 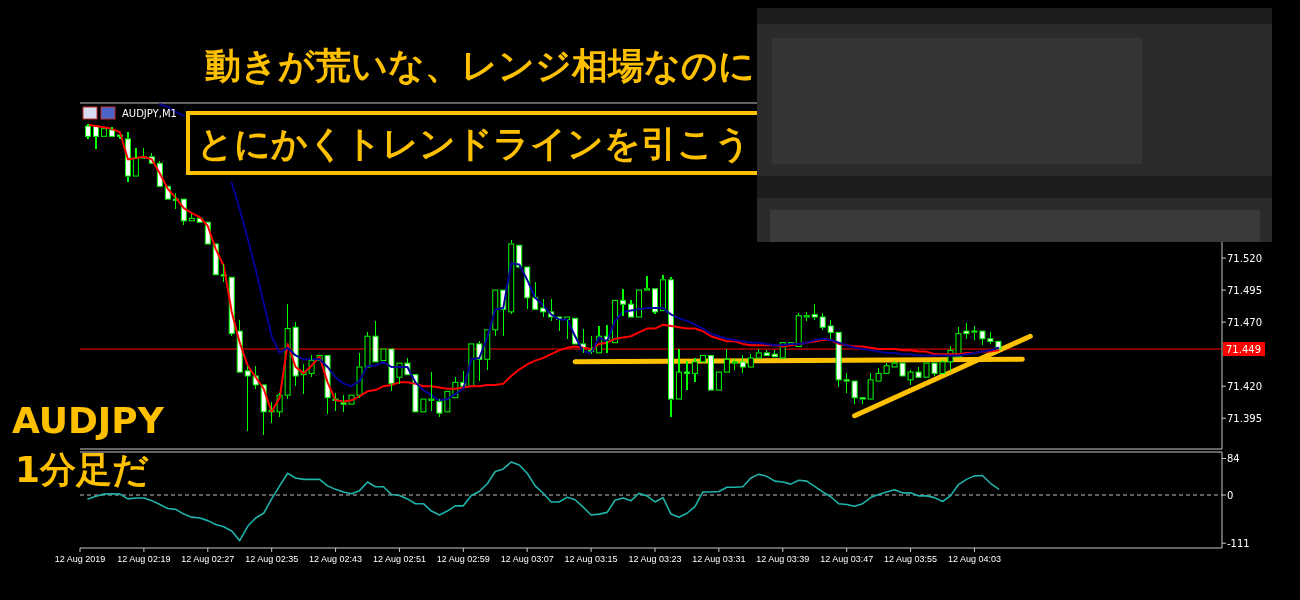 What do you see at coordinates (1230, 495) in the screenshot?
I see `y-tick-label: 0` at bounding box center [1230, 495].